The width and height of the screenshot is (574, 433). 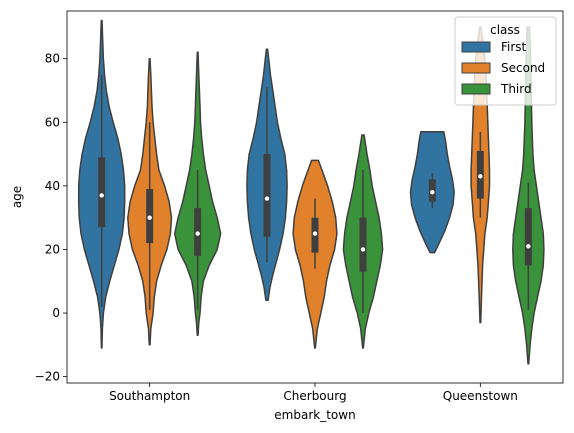 I want to click on legend-label-second: Second, so click(x=523, y=68).